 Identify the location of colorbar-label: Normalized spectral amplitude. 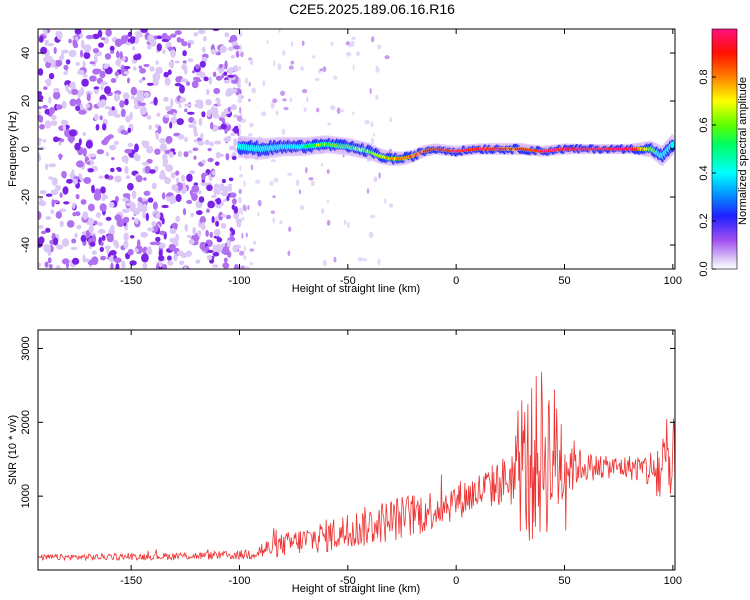
(743, 151).